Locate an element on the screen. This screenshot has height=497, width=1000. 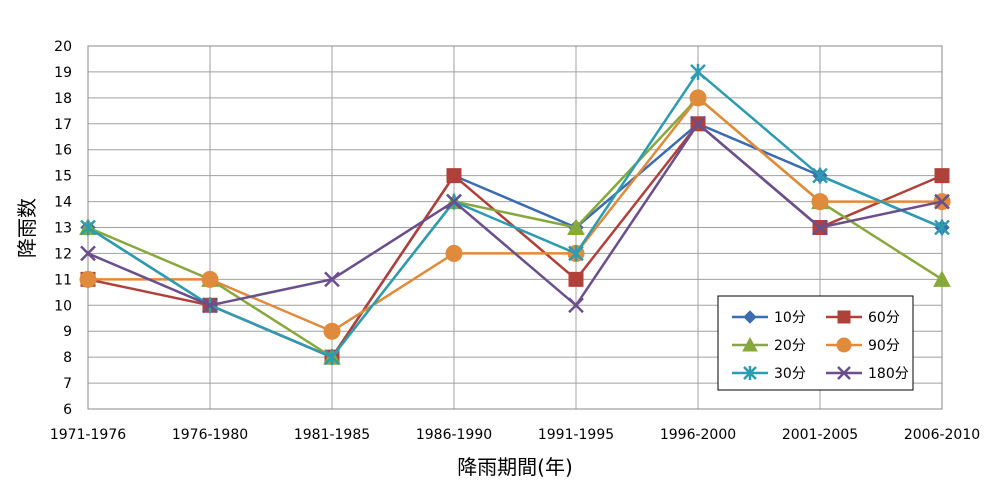
y-tick-label: 17 is located at coordinates (63, 125).